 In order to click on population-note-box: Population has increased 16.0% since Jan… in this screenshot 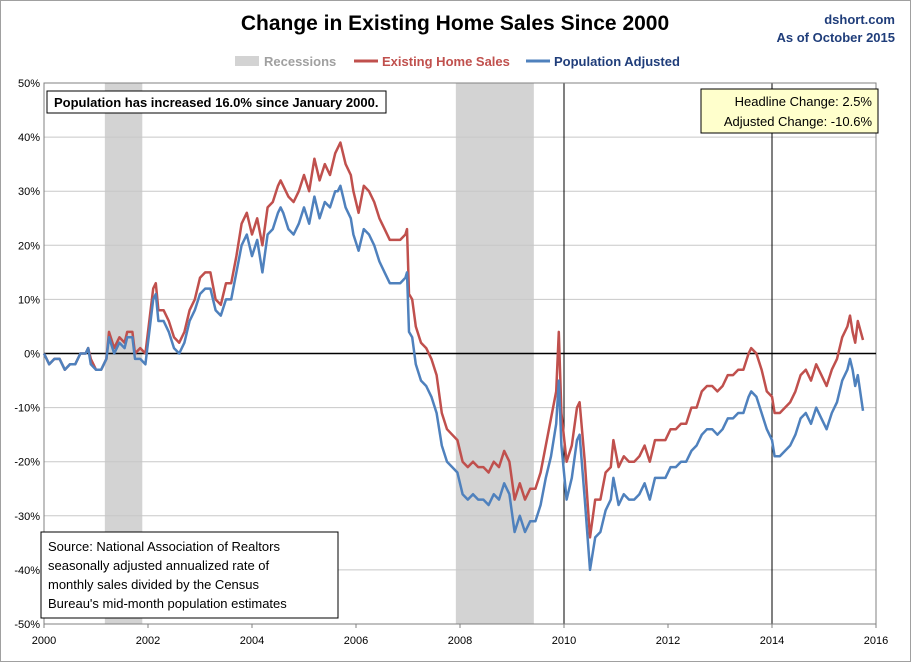, I will do `click(216, 102)`.